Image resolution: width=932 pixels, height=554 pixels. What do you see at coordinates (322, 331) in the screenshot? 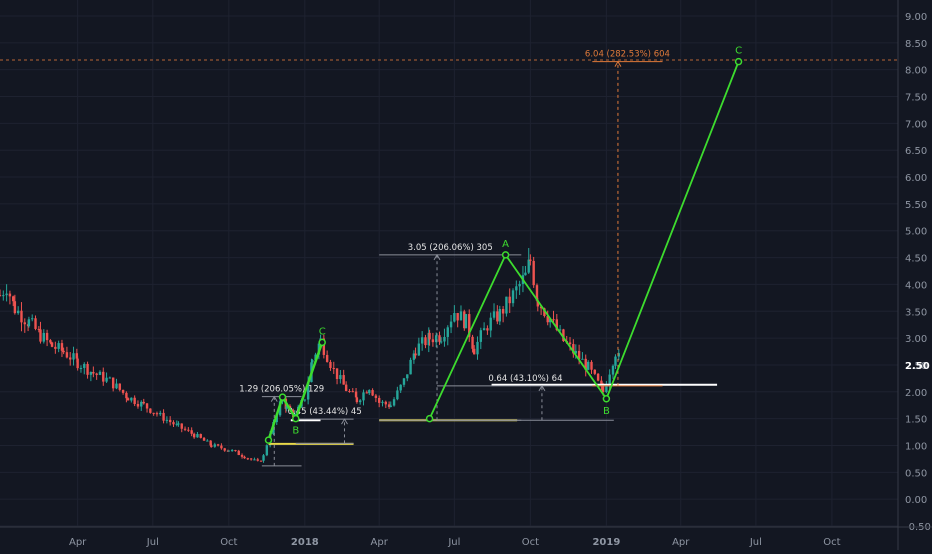
I see `wave-small-label-c: C` at bounding box center [322, 331].